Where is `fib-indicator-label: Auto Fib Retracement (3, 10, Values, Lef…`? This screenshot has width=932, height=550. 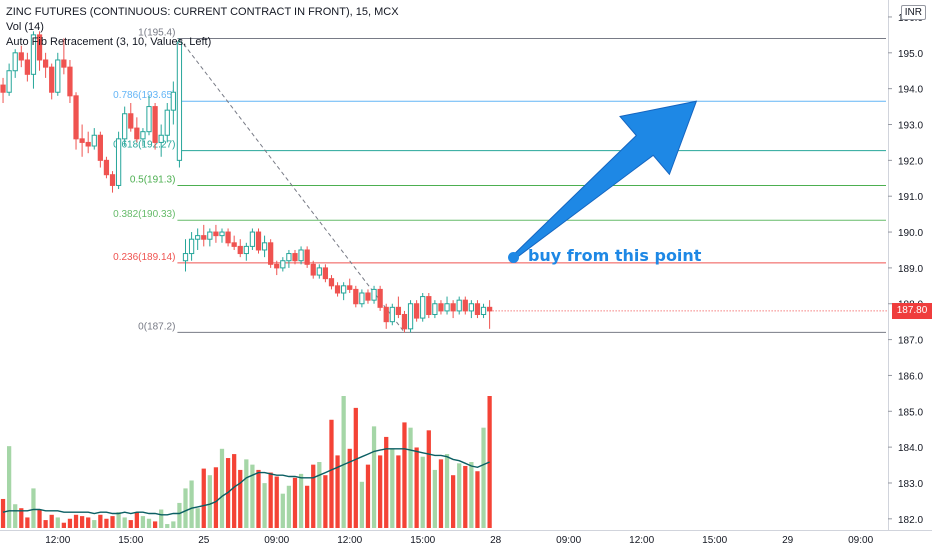
fib-indicator-label: Auto Fib Retracement (3, 10, Values, Lef… is located at coordinates (109, 42).